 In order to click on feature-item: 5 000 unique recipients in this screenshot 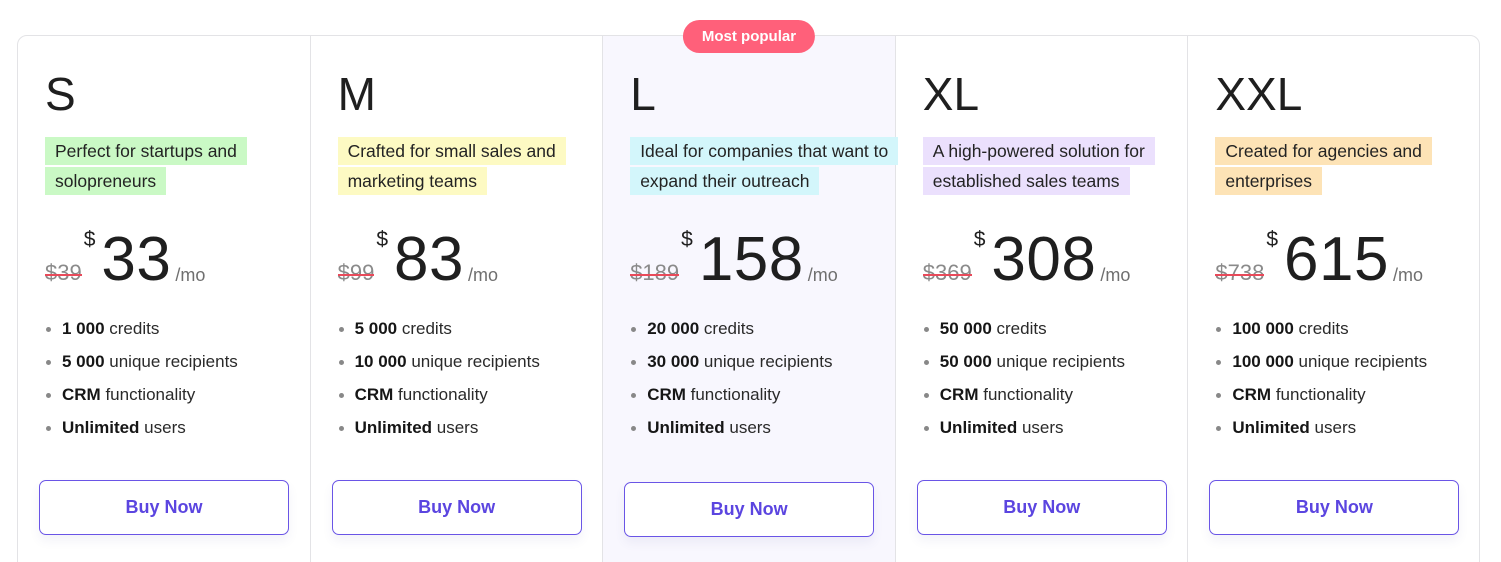, I will do `click(177, 361)`.